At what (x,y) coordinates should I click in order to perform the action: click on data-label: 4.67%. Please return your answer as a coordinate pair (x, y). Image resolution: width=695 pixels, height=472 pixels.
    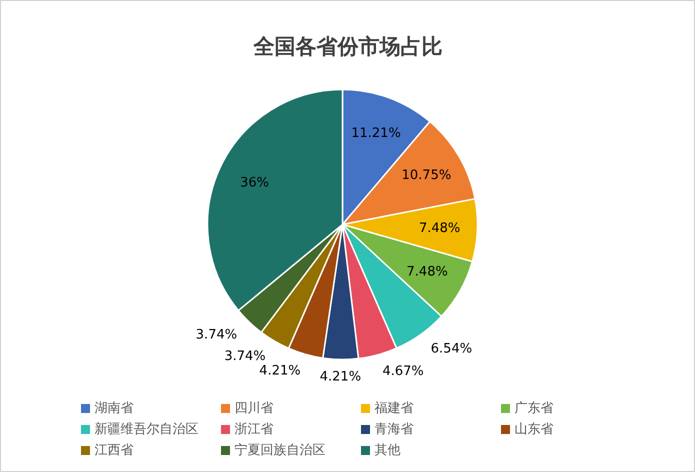
    Looking at the image, I should click on (403, 372).